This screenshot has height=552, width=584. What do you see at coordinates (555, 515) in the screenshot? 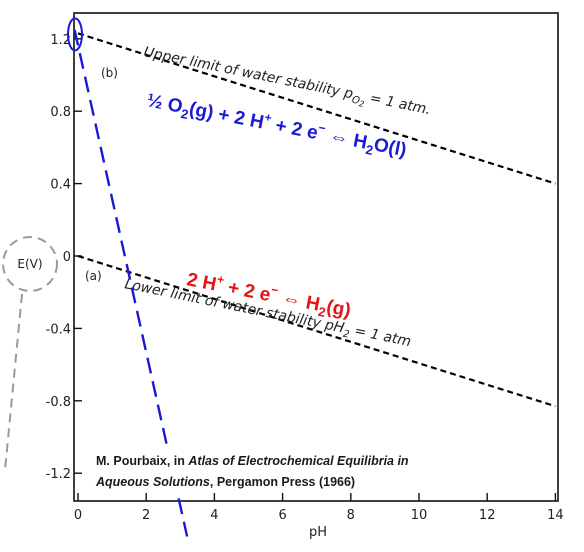
I see `x-tick-label: 14` at bounding box center [555, 515].